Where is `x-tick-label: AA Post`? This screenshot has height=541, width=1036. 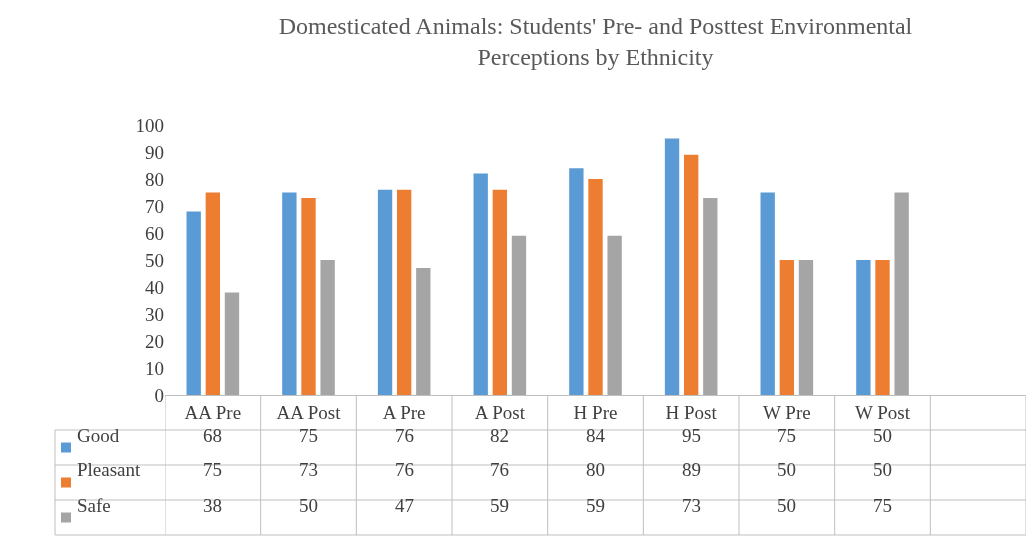
x-tick-label: AA Post is located at coordinates (309, 412).